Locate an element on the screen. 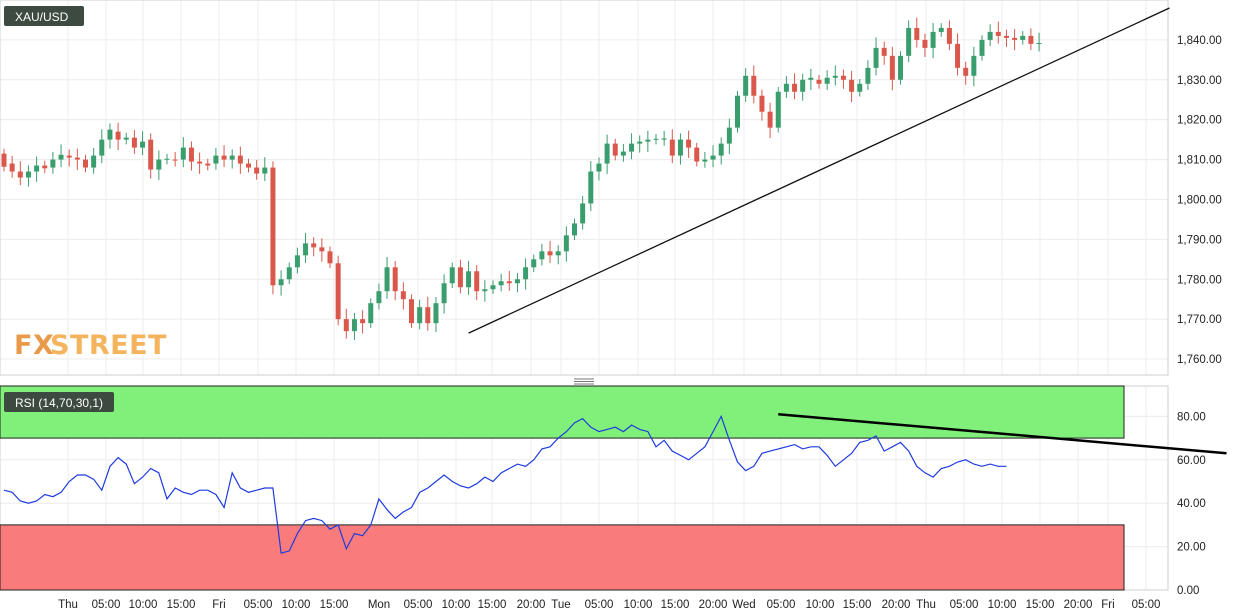 The height and width of the screenshot is (616, 1245). pane-resize-handle is located at coordinates (584, 381).